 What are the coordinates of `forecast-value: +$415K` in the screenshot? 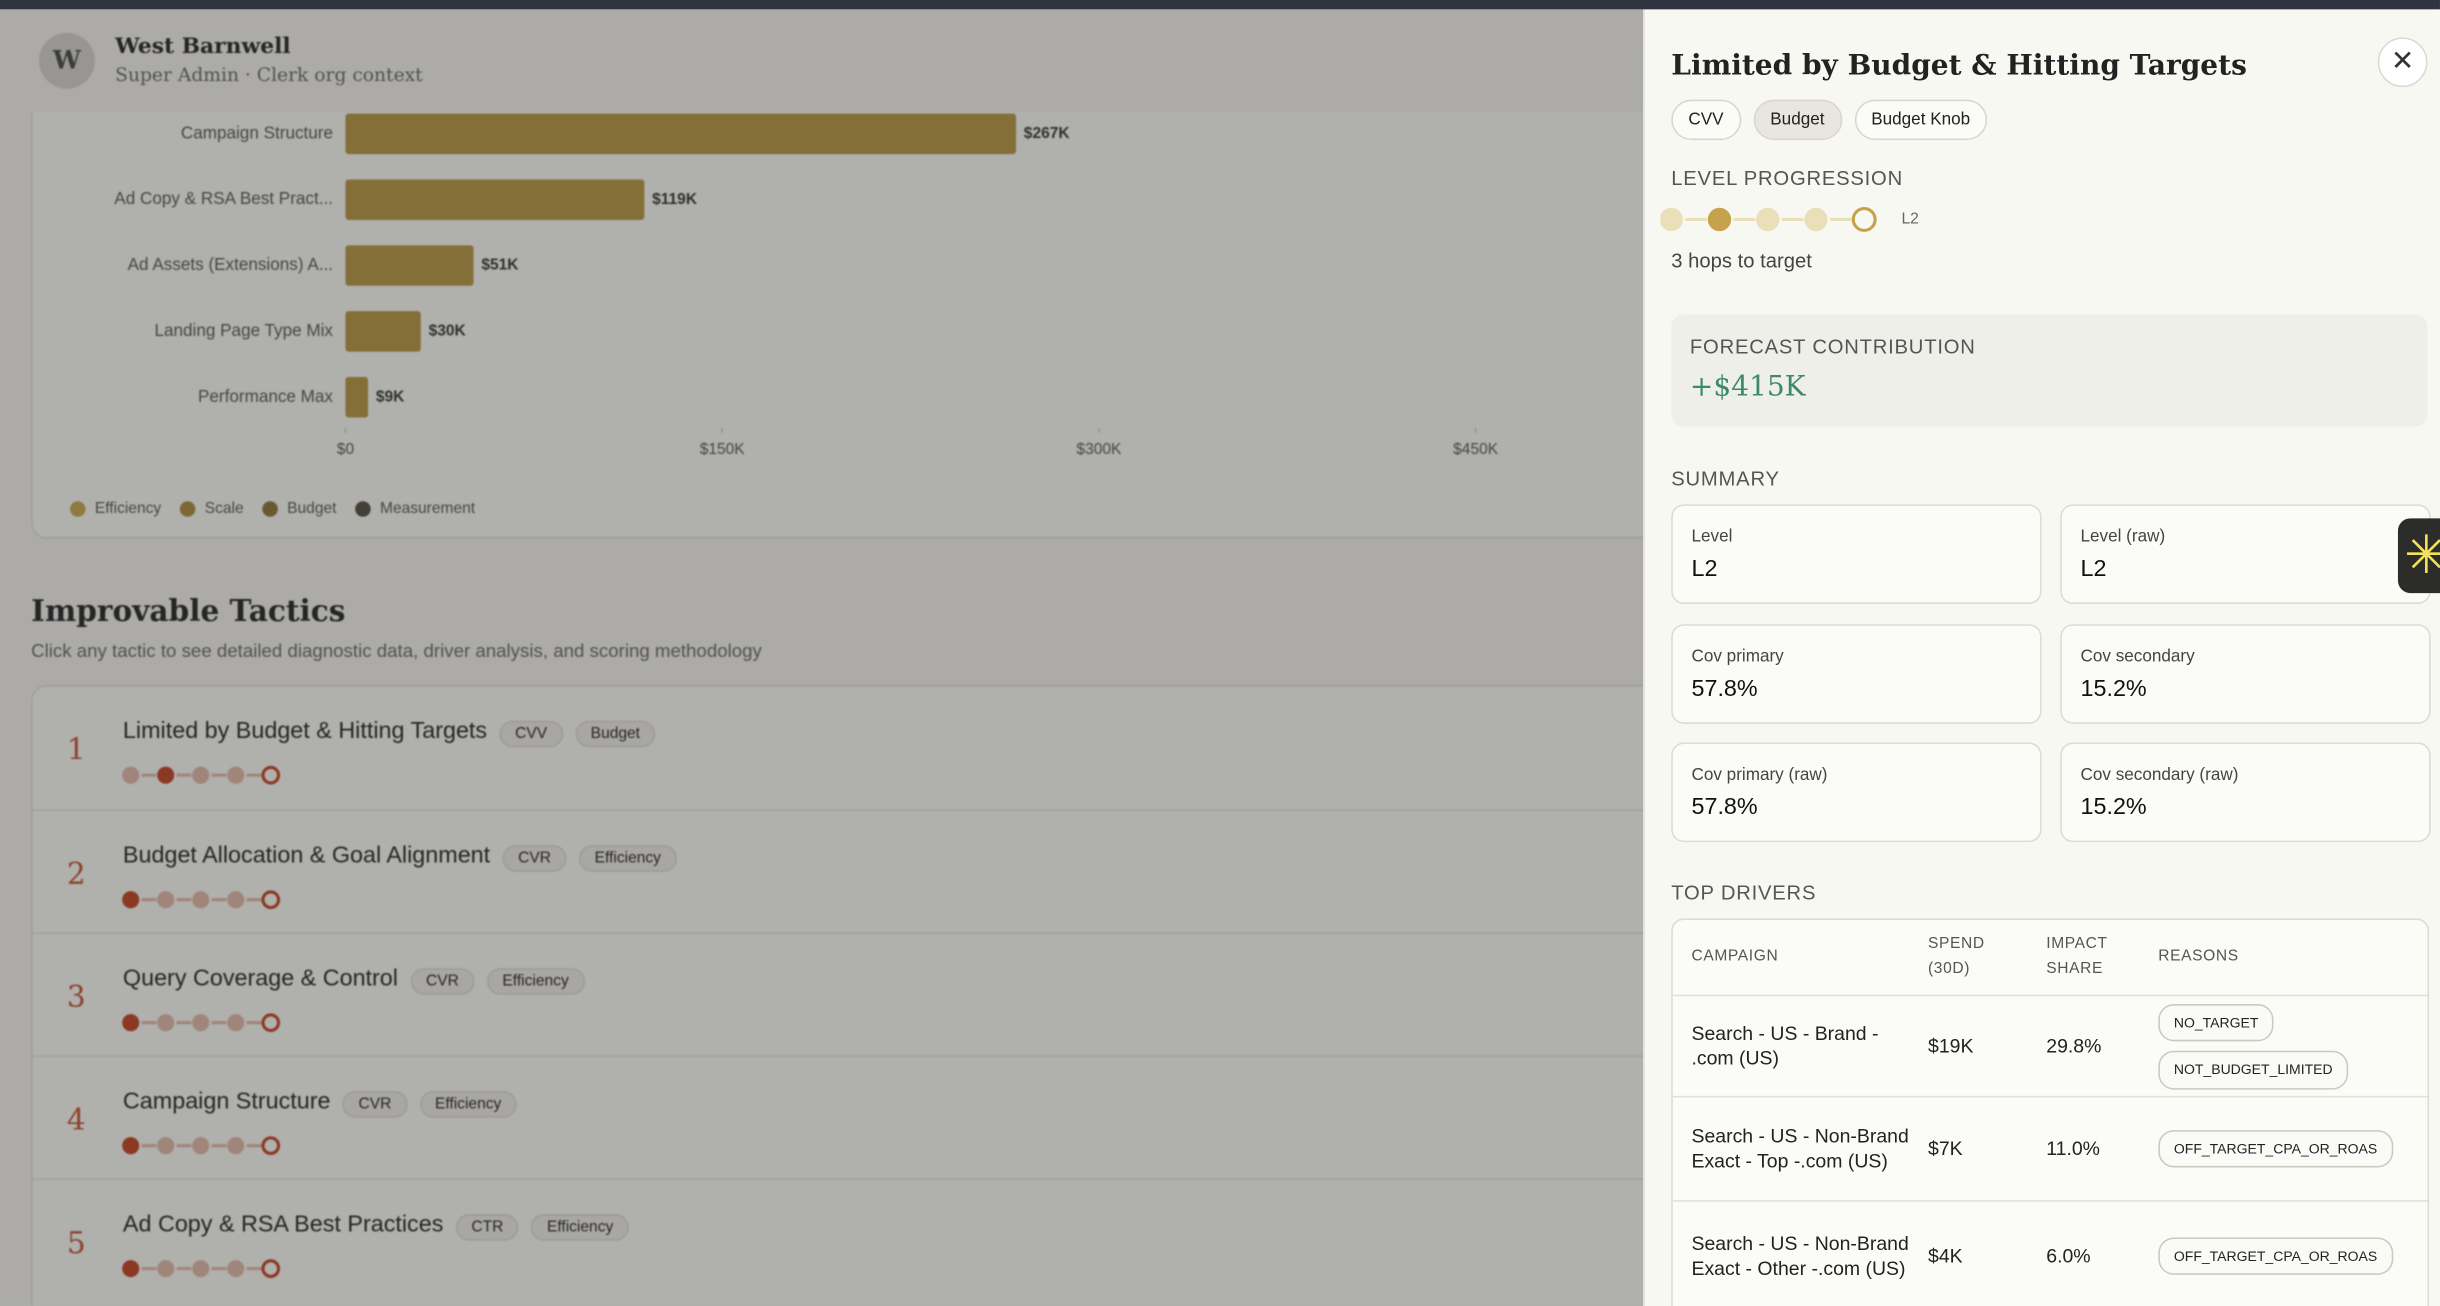 It's located at (1747, 387).